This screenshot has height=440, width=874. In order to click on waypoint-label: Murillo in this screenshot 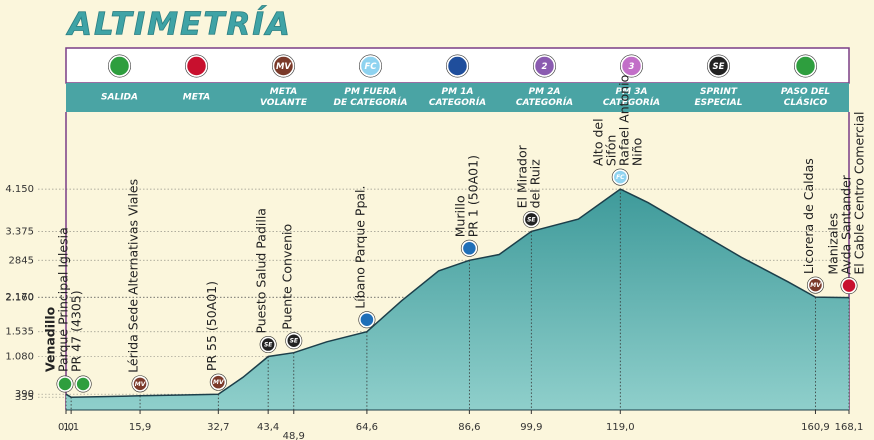, I will do `click(459, 216)`.